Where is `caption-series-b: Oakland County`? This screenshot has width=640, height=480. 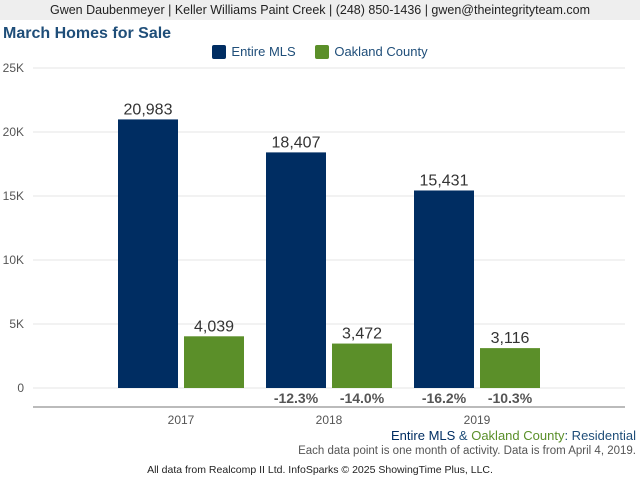
caption-series-b: Oakland County is located at coordinates (518, 435).